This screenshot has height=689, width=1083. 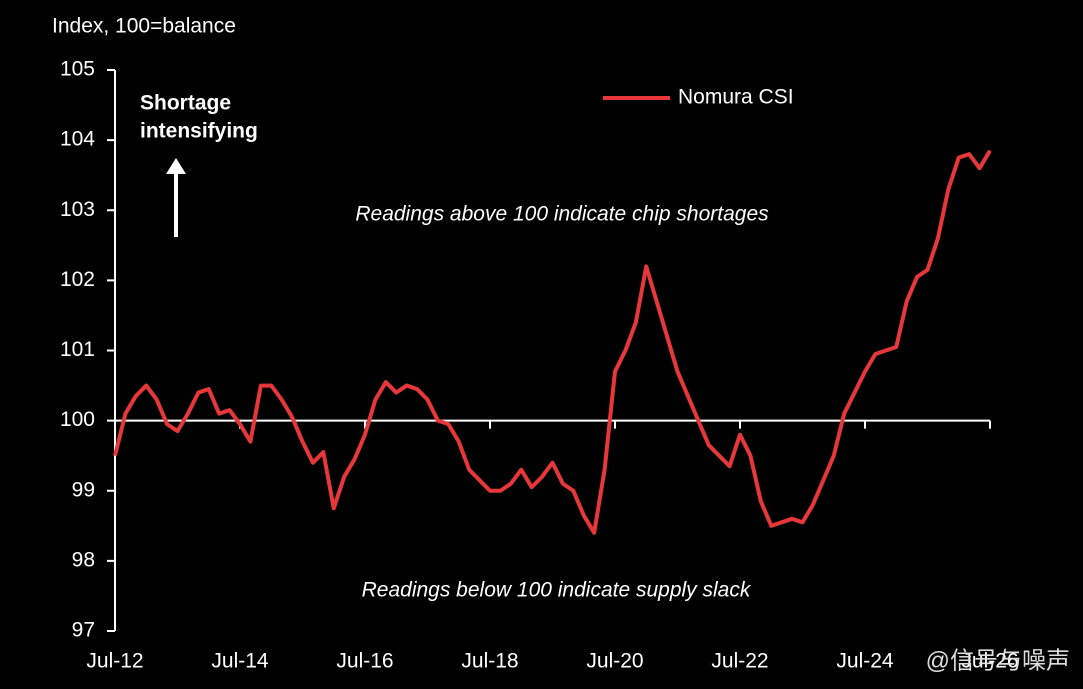 What do you see at coordinates (83, 559) in the screenshot?
I see `y-tick-label: 98` at bounding box center [83, 559].